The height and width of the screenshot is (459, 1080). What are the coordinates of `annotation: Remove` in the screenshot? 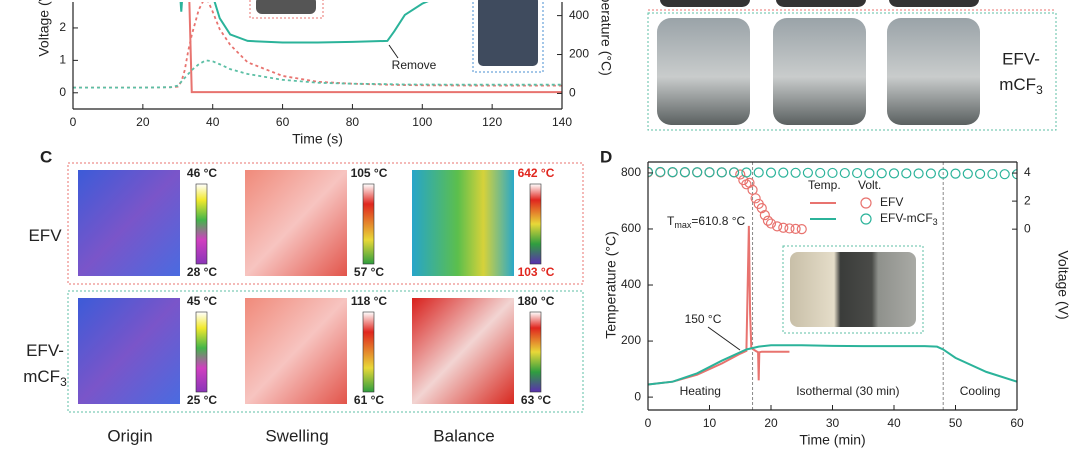 It's located at (414, 65).